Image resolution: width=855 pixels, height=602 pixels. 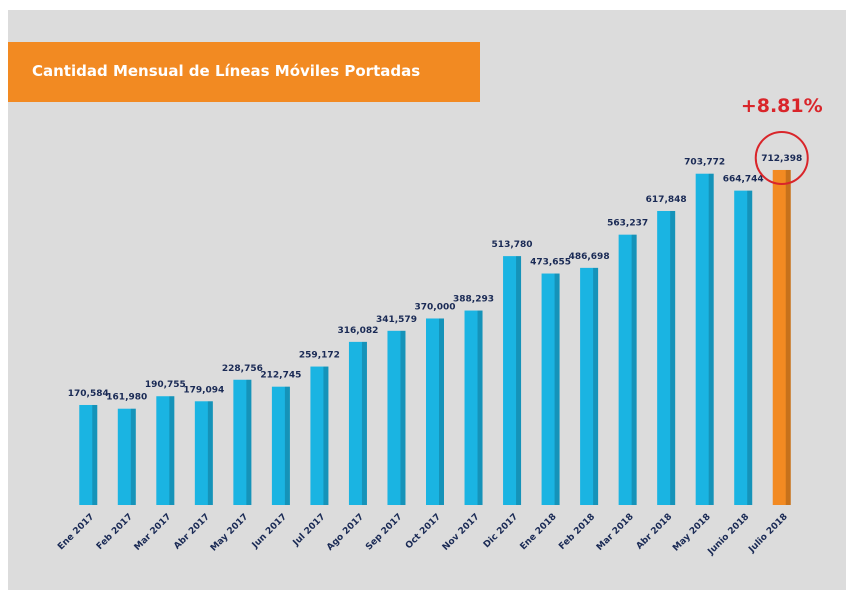 What do you see at coordinates (357, 331) in the screenshot?
I see `value-label: 316,082` at bounding box center [357, 331].